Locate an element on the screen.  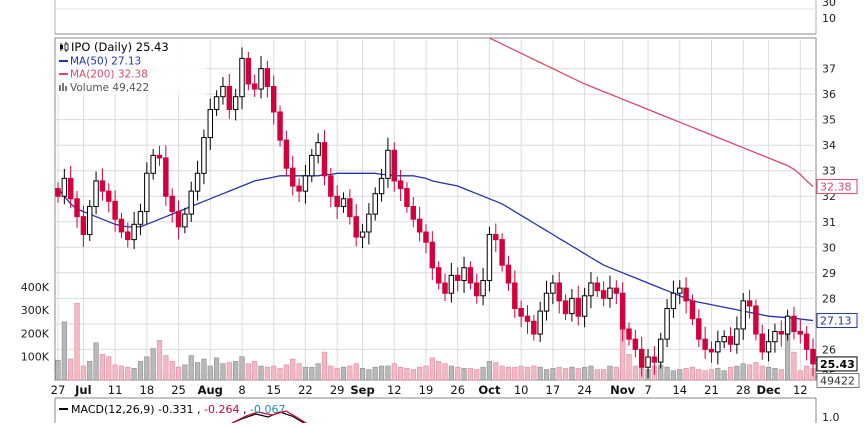
volume-axis: 400K 300K 200K 100K is located at coordinates (35, 322).